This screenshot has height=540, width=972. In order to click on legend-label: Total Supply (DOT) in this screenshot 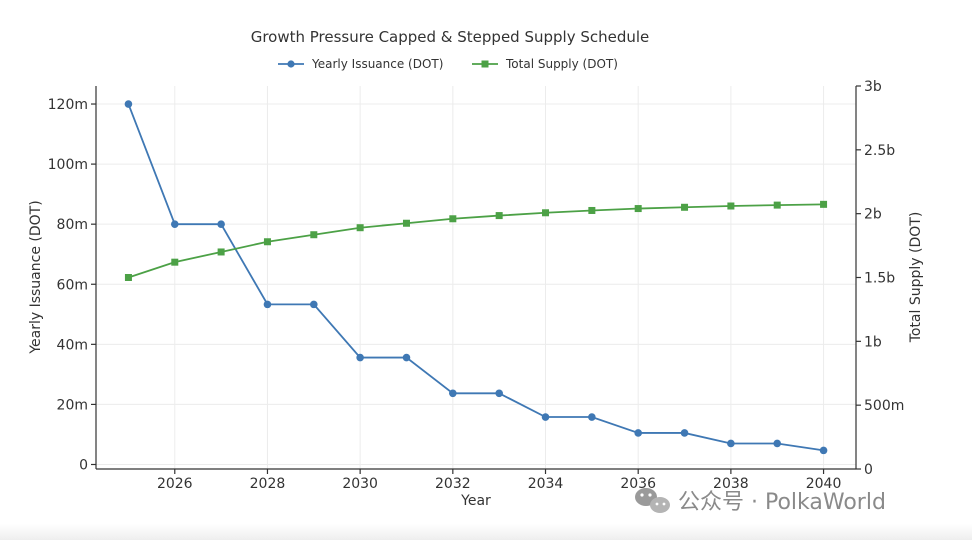, I will do `click(561, 64)`.